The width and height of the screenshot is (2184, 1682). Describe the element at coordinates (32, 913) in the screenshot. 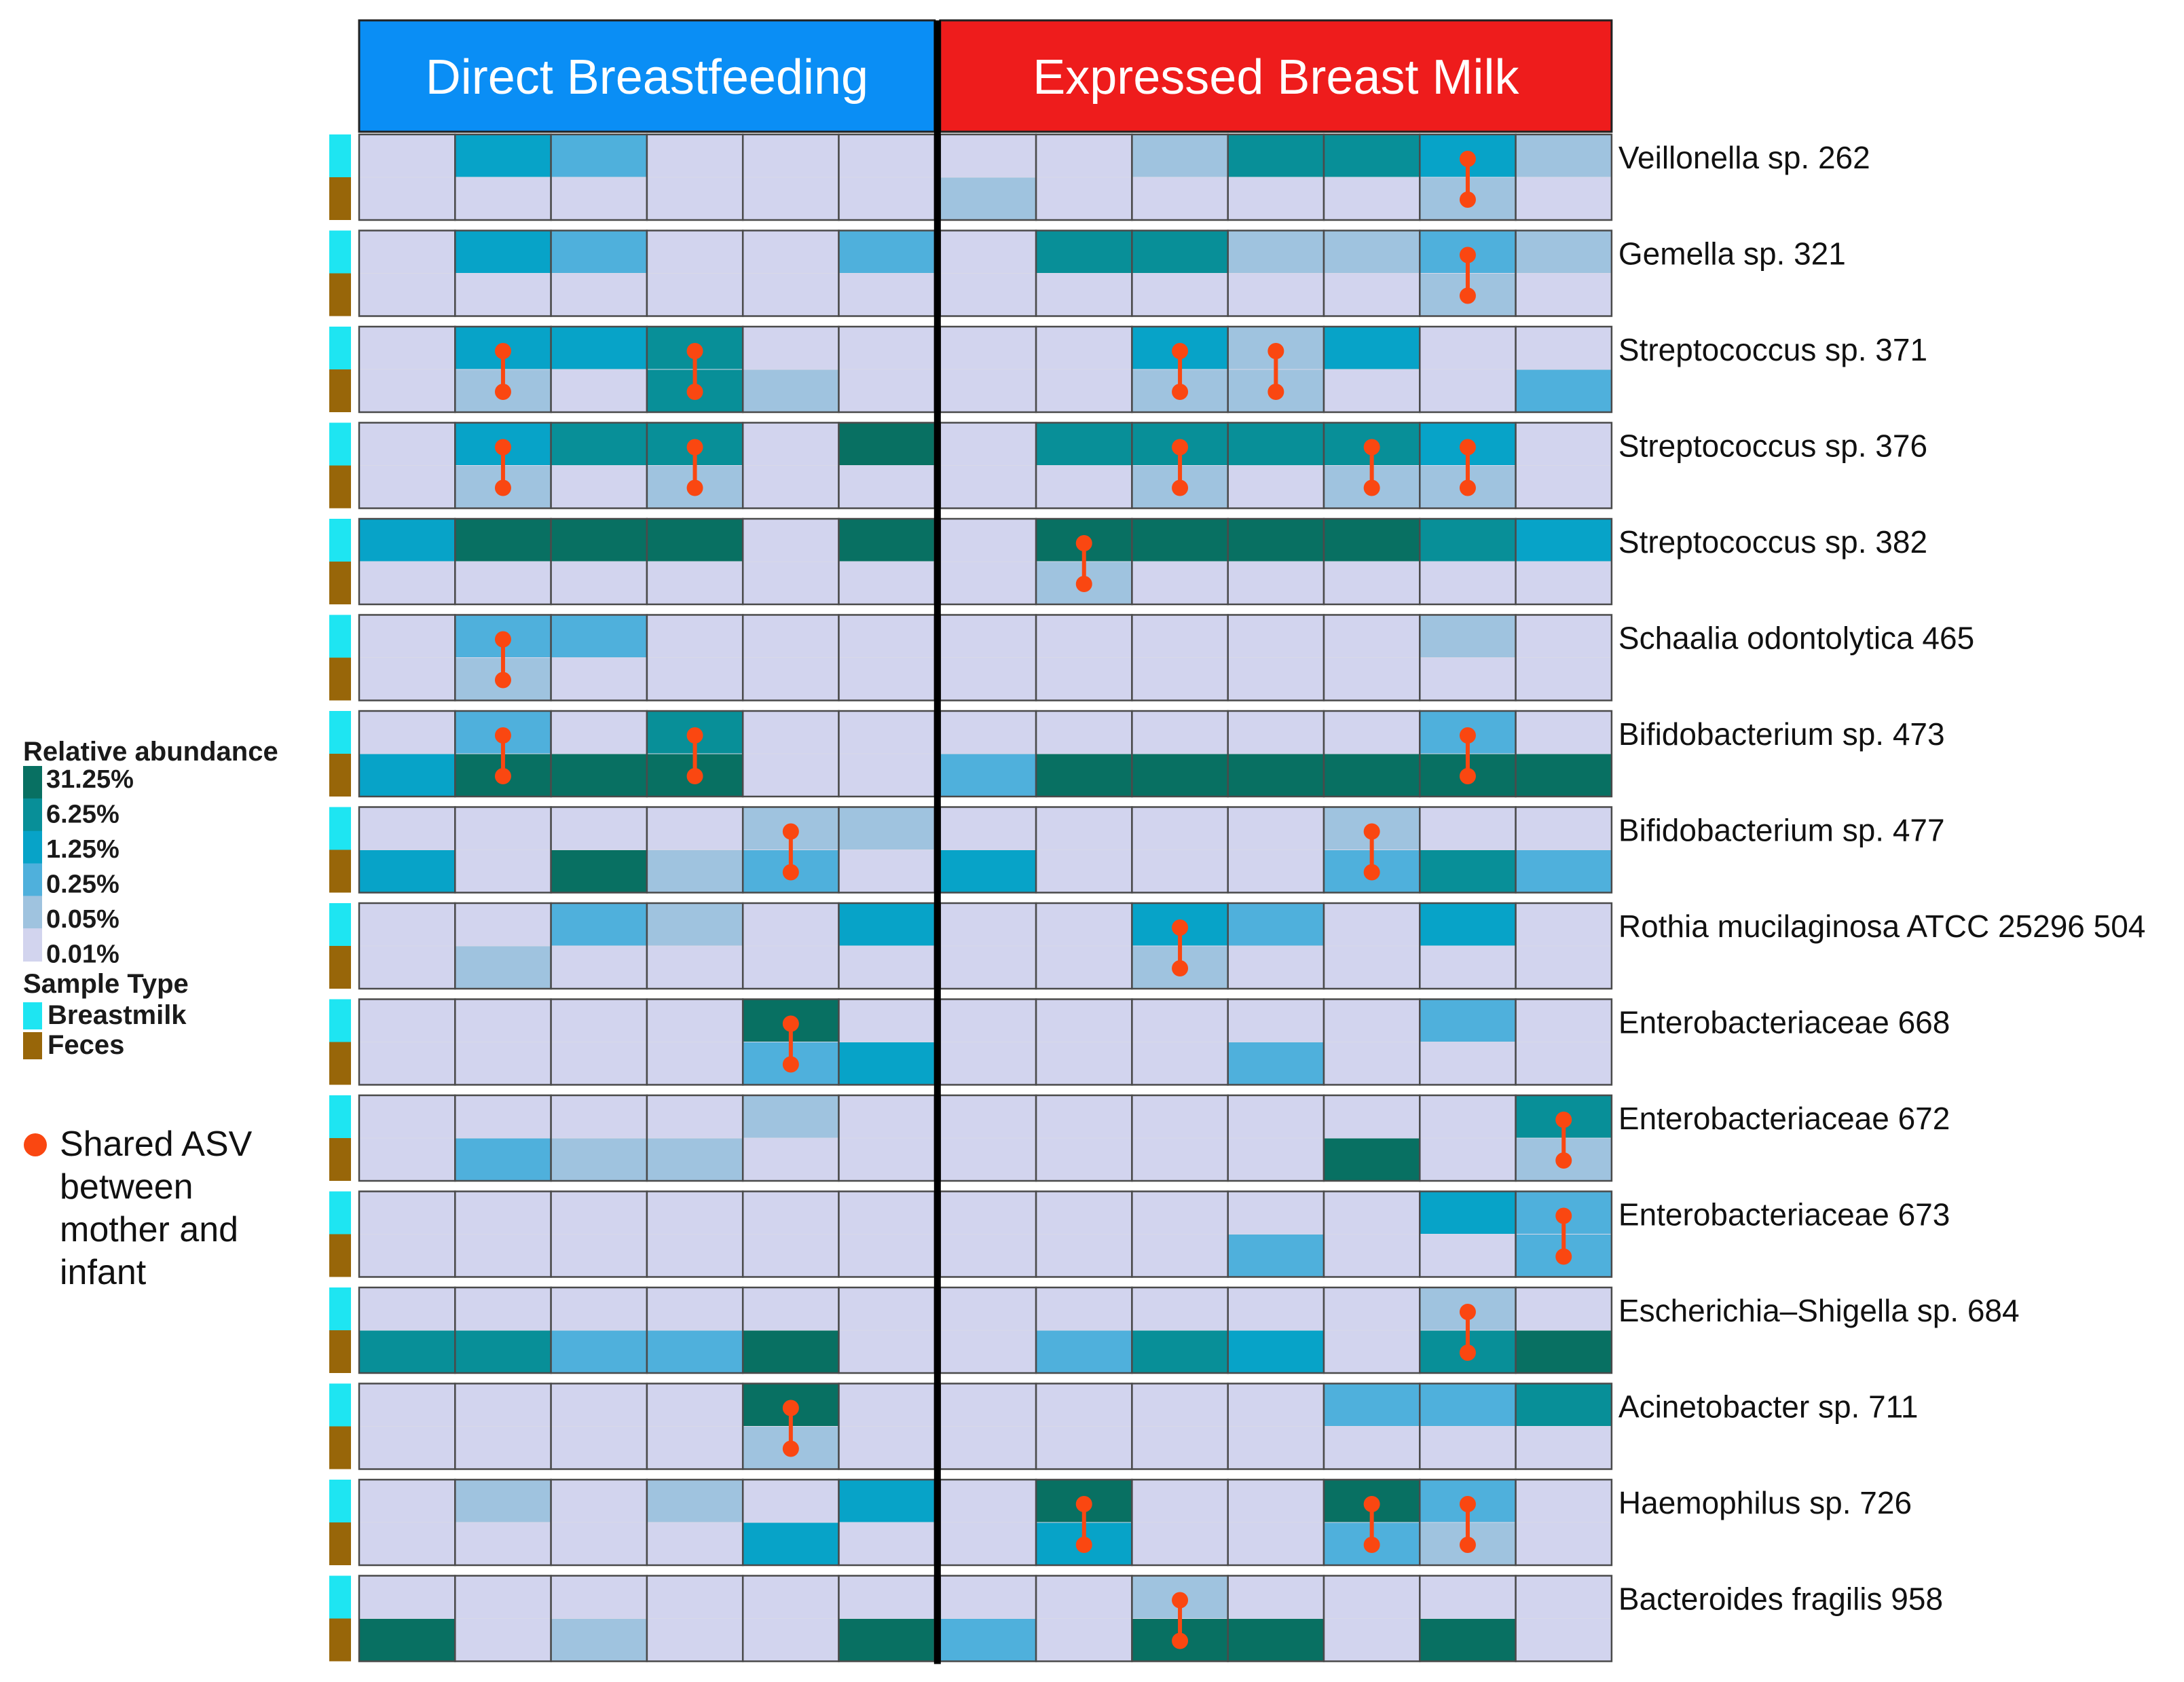

I see `legend-scale-swatch` at that location.